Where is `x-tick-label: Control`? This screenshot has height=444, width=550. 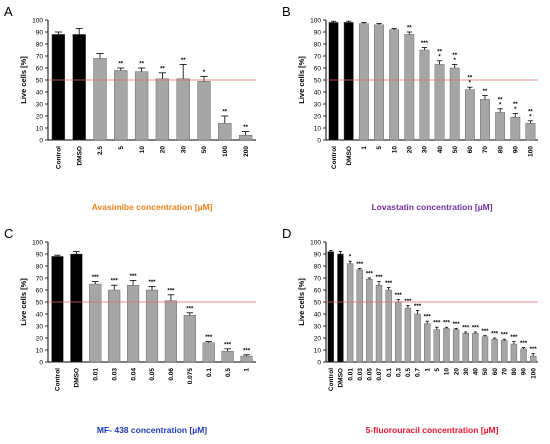 x-tick-label: Control is located at coordinates (334, 157).